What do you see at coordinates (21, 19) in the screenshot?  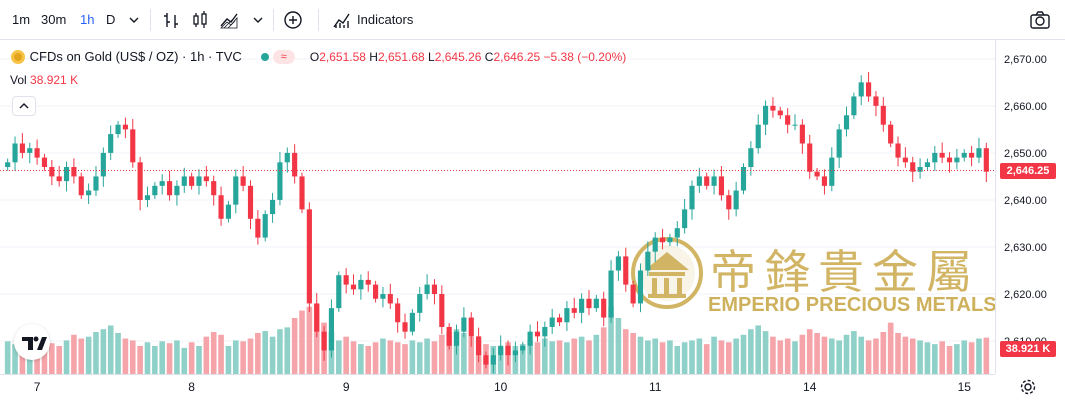 I see `interval-1m: 1m` at bounding box center [21, 19].